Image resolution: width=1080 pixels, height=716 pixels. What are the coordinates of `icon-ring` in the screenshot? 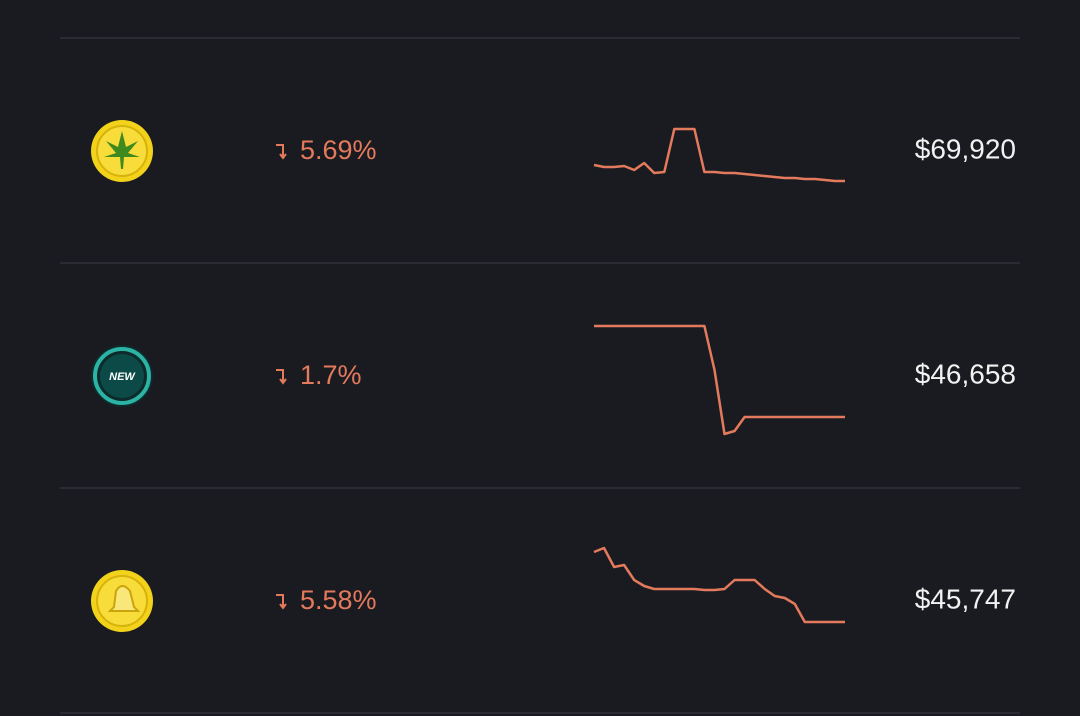 It's located at (122, 376).